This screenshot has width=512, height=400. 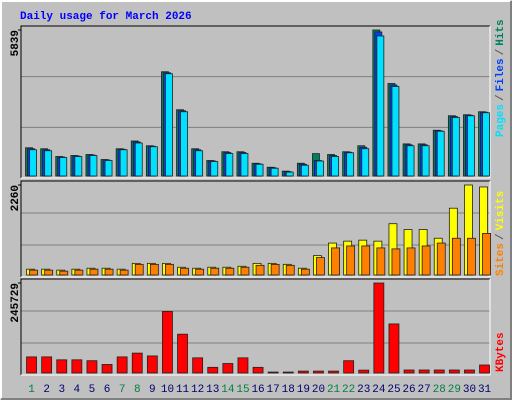 What do you see at coordinates (303, 390) in the screenshot?
I see `x-tick-label: 19` at bounding box center [303, 390].